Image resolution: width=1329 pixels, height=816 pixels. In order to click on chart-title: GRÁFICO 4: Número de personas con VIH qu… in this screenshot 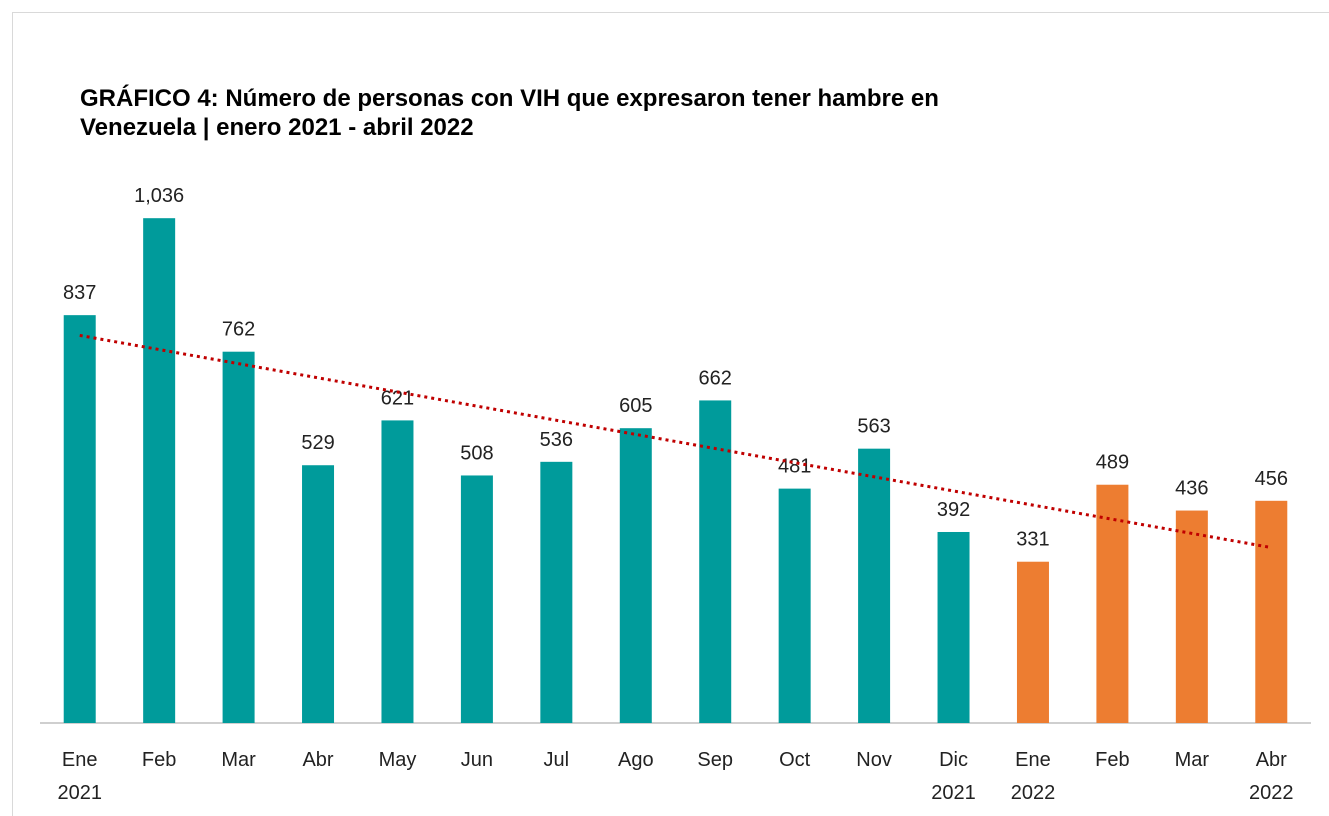, I will do `click(509, 113)`.